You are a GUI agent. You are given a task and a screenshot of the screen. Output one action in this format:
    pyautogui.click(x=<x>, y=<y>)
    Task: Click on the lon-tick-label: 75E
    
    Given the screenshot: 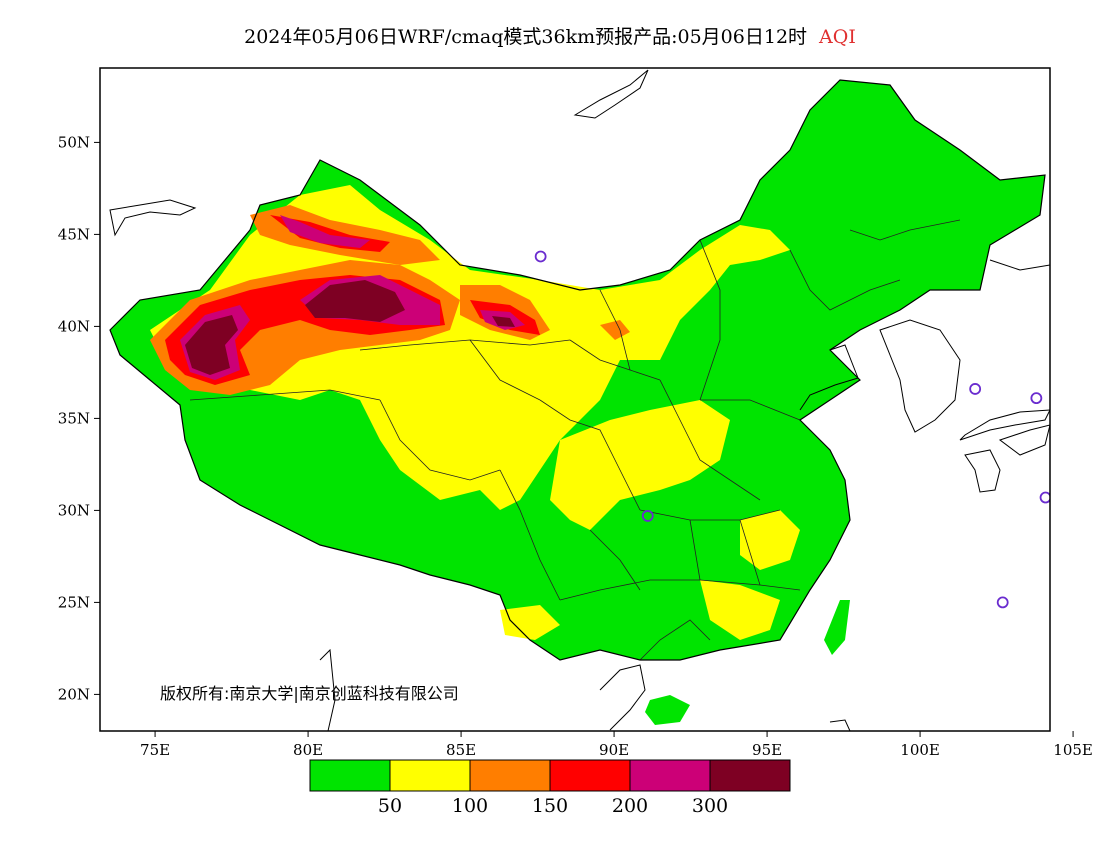 What is the action you would take?
    pyautogui.click(x=155, y=750)
    